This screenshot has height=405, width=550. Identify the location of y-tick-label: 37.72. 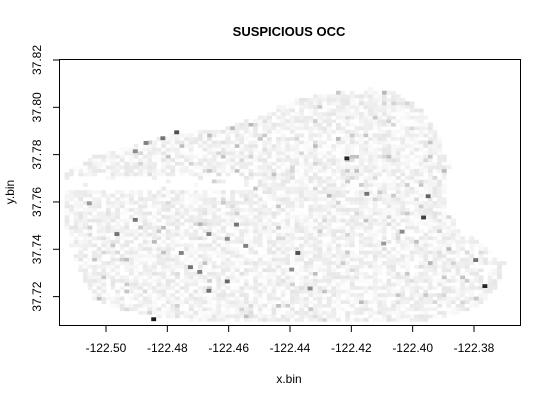
(37, 296).